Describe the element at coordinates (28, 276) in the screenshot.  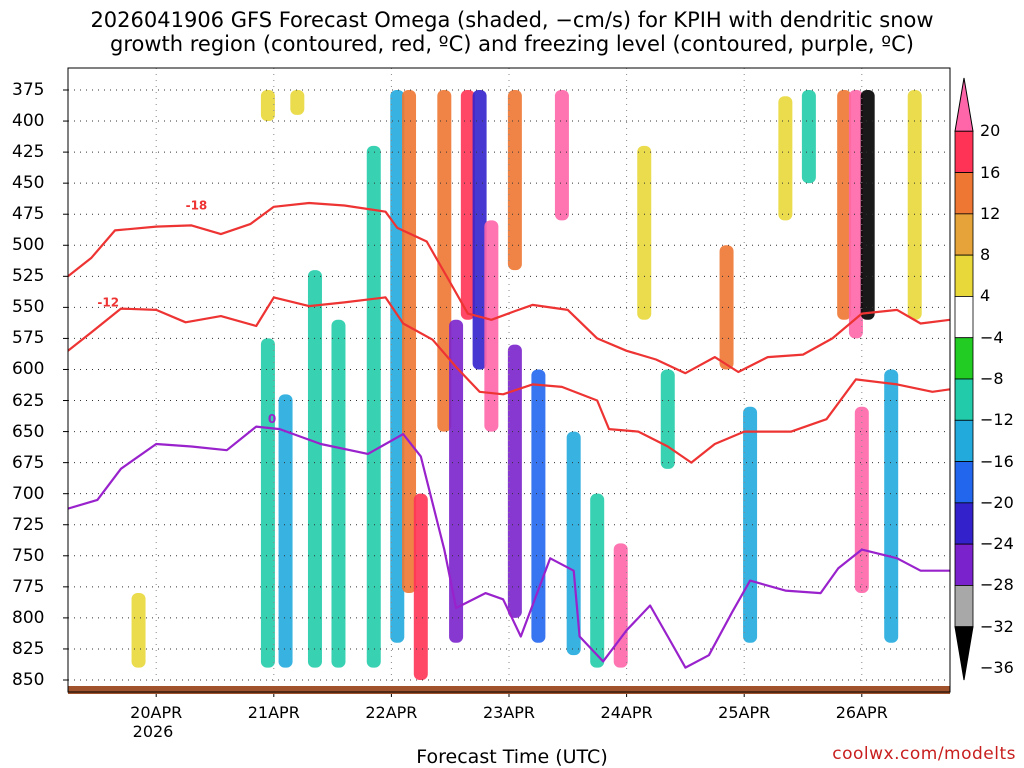
I see `y-tick-label-525: 525` at that location.